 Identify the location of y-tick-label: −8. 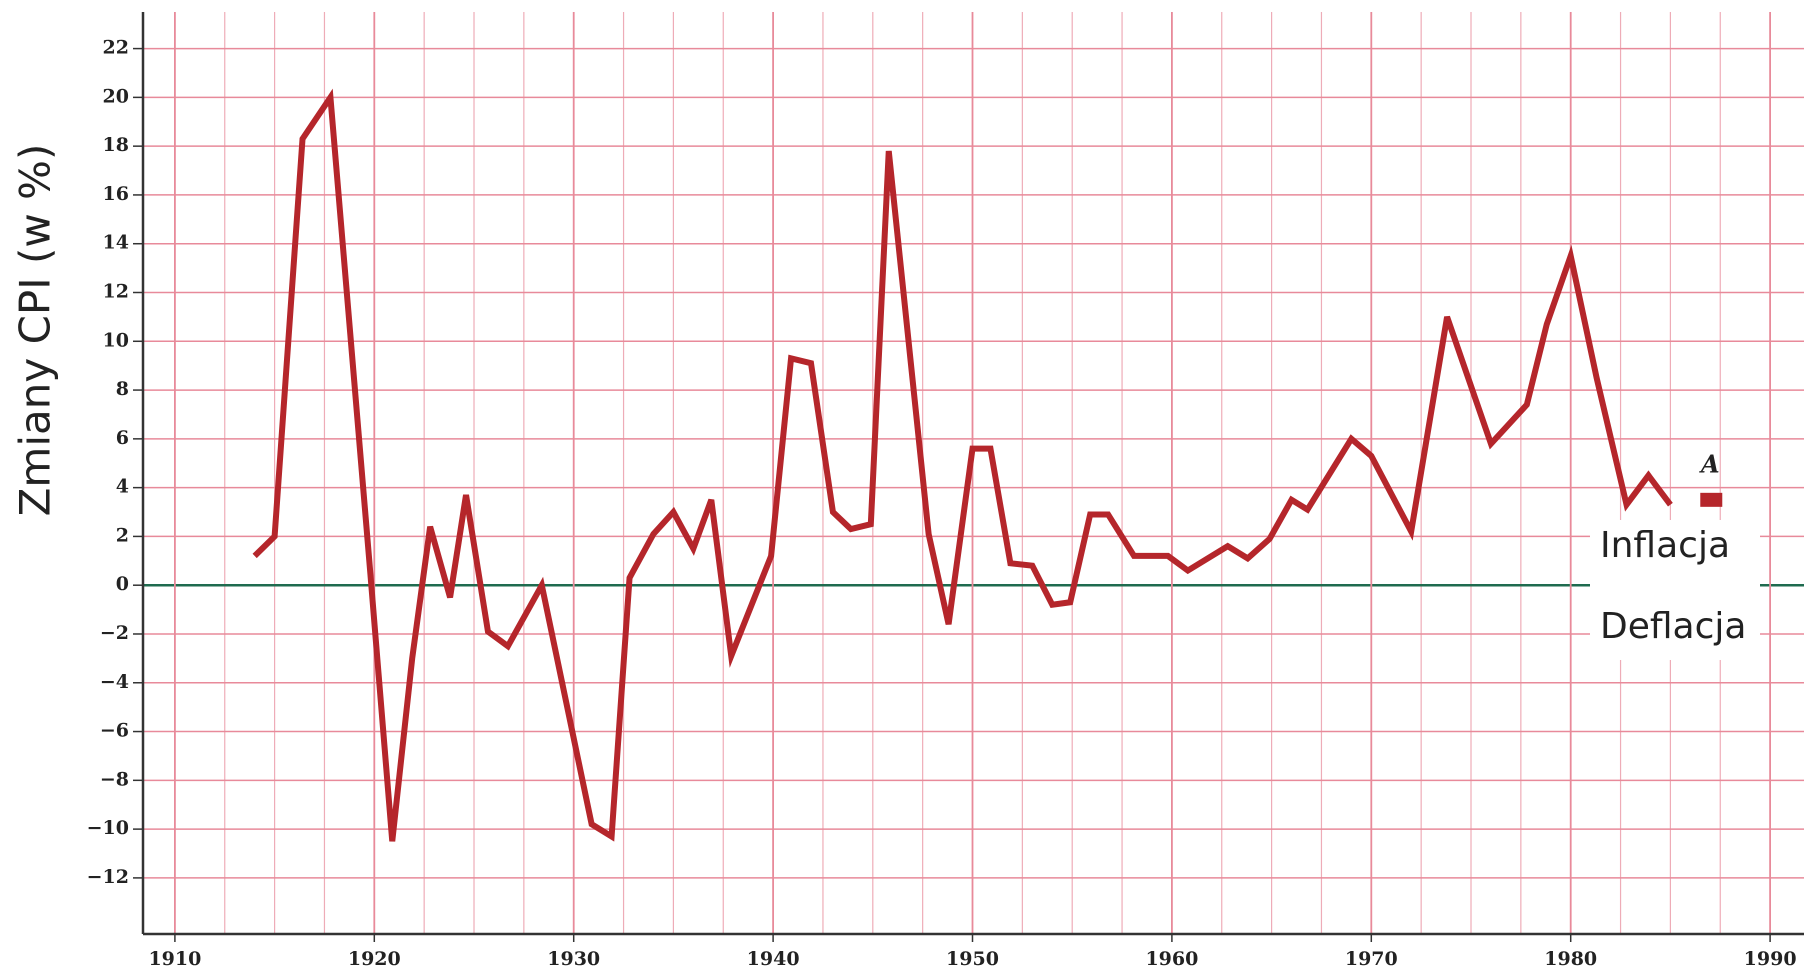
(114, 779).